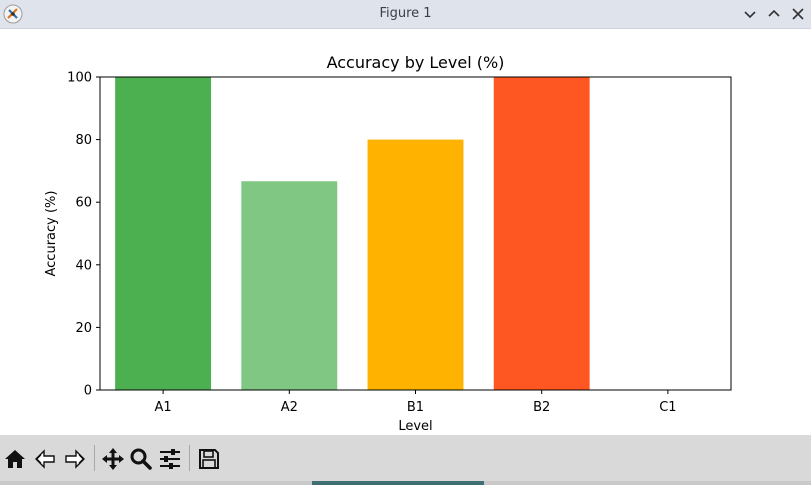  What do you see at coordinates (750, 14) in the screenshot?
I see `minimize-button` at bounding box center [750, 14].